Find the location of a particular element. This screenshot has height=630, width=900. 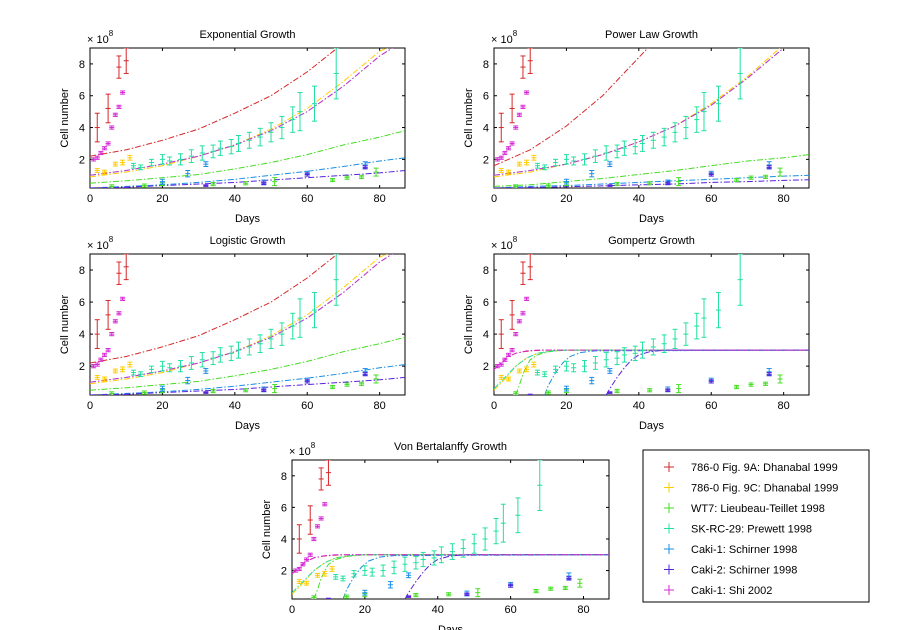

y-axis-label: Cell number is located at coordinates (469, 118).